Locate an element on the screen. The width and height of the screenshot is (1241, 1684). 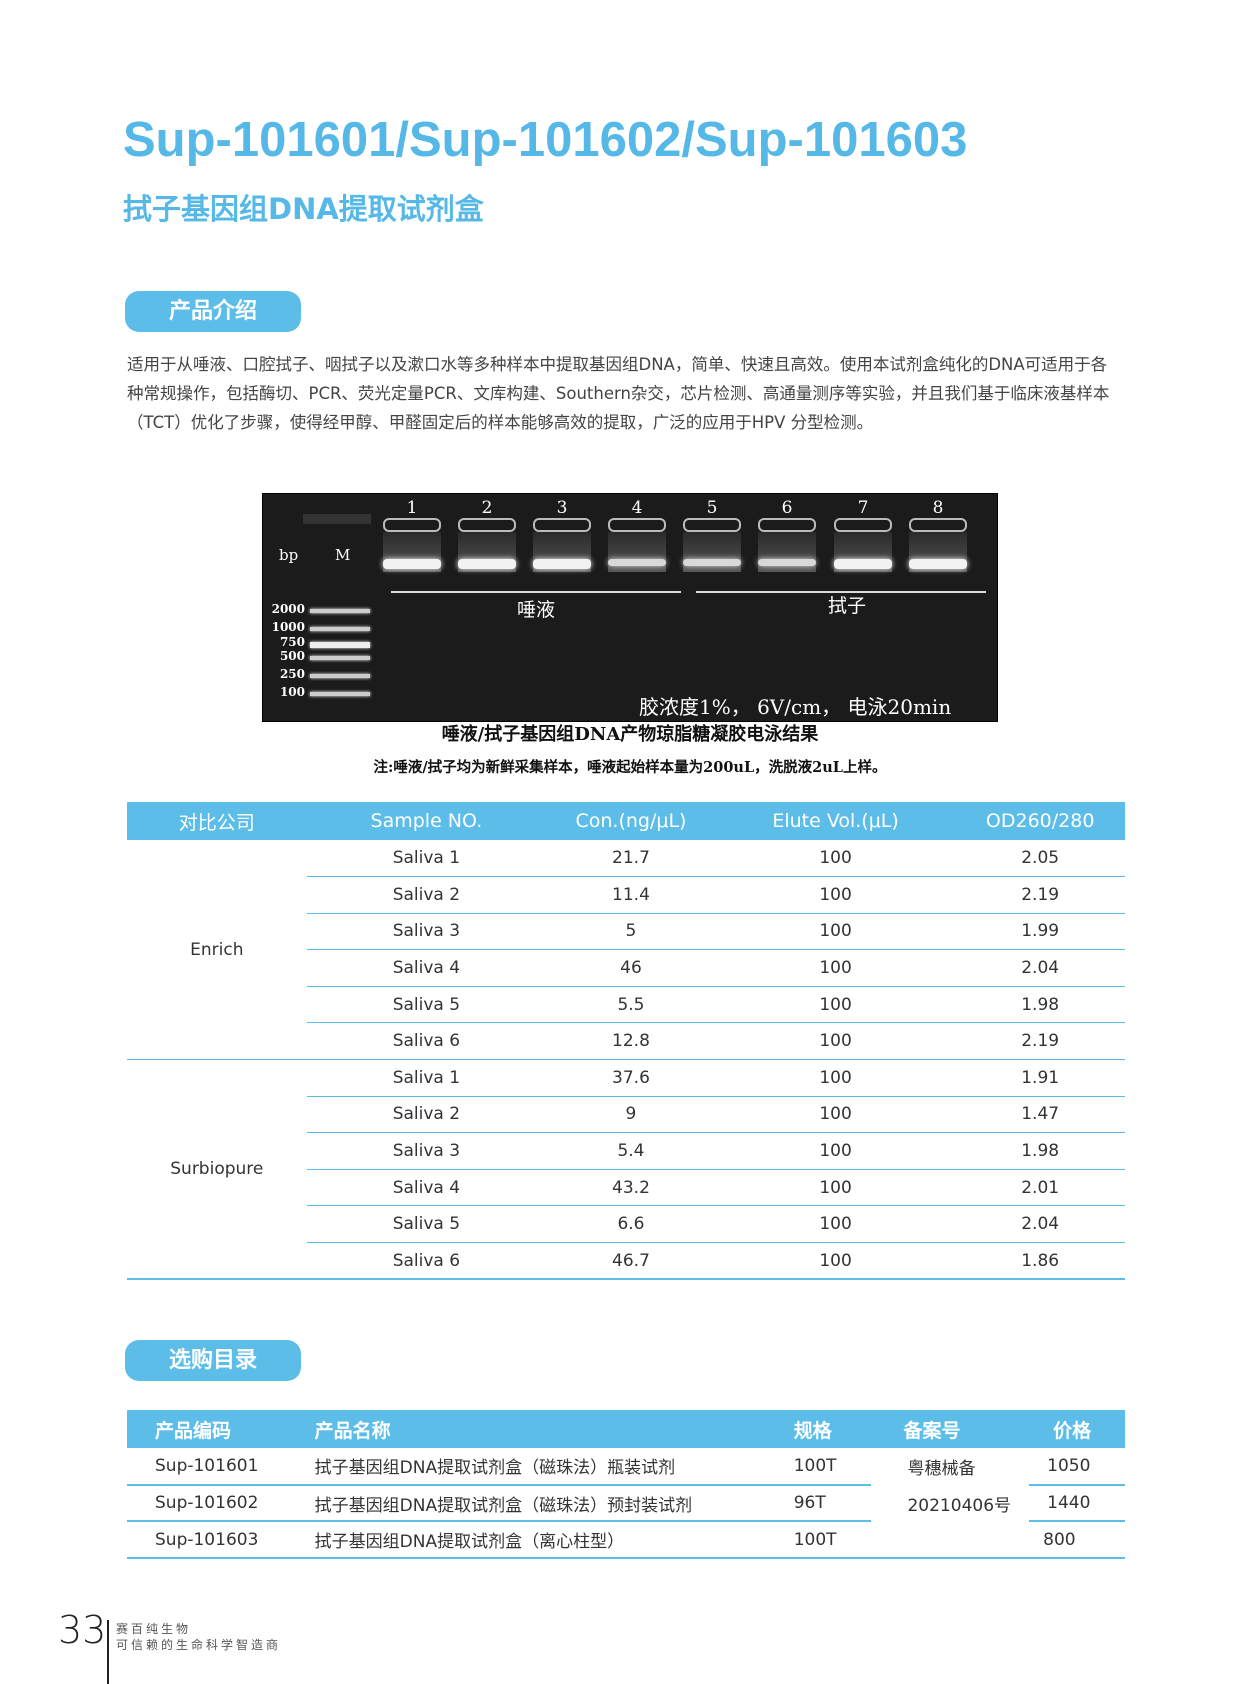
table-cell: Sup-101602 is located at coordinates (207, 1503).